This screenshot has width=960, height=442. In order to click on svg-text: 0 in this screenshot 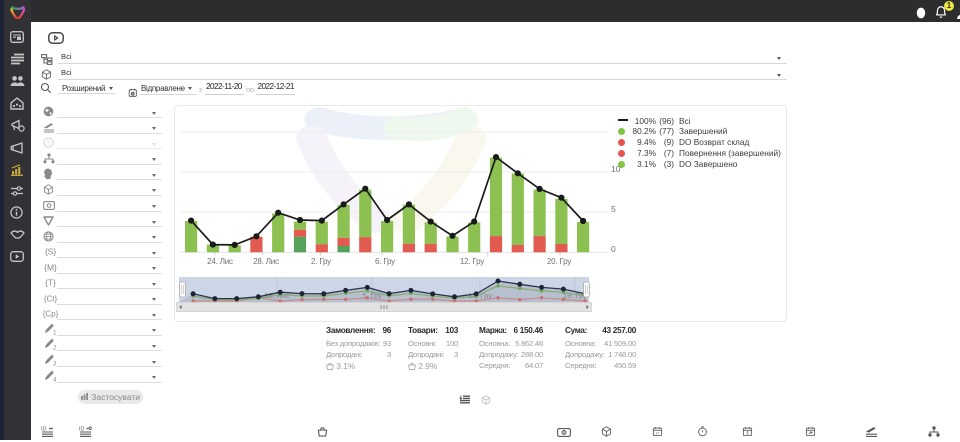, I will do `click(613, 249)`.